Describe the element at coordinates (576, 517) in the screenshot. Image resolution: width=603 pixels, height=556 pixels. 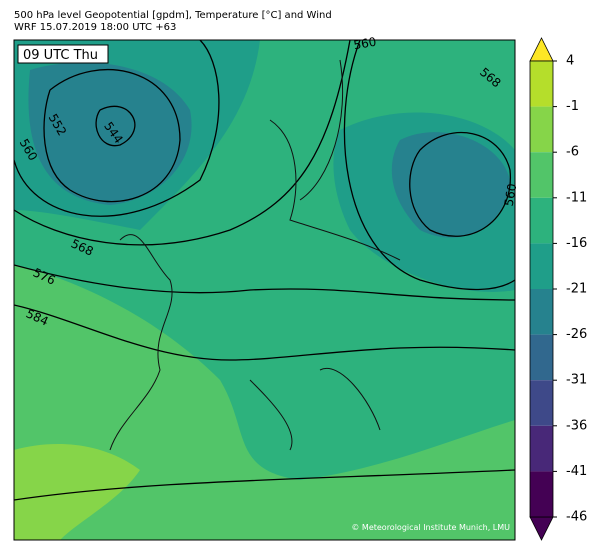
I see `colorbar-tick-label: -46` at that location.